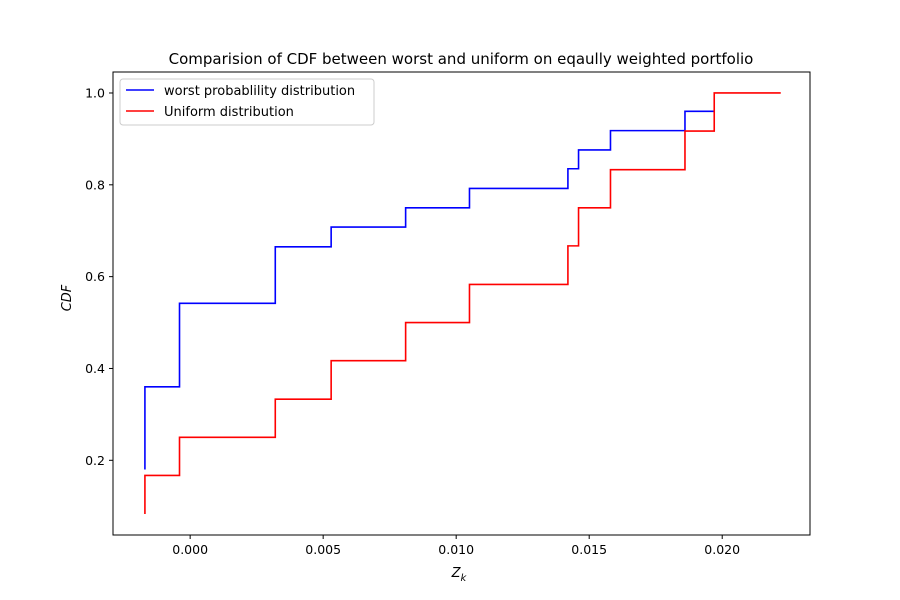 This screenshot has width=900, height=600. I want to click on x-tick-label: 0.010, so click(456, 549).